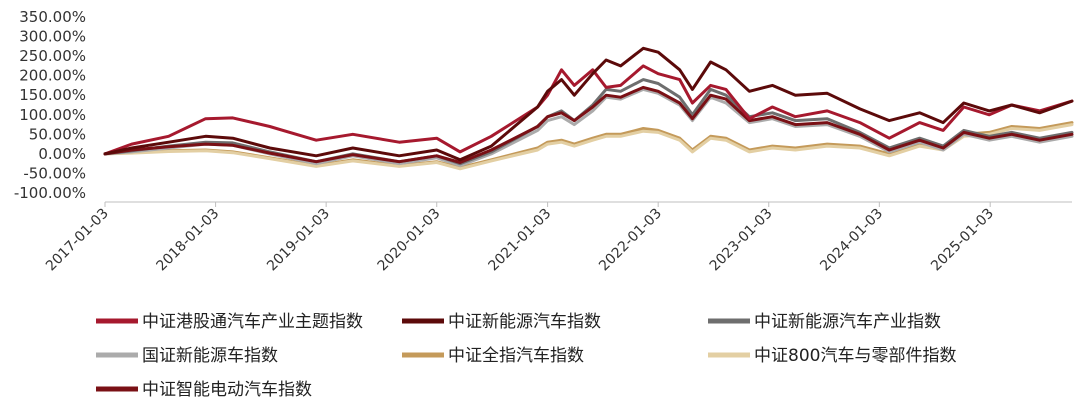  Describe the element at coordinates (520, 240) in the screenshot. I see `x-tick-label: 2021-01-03` at that location.